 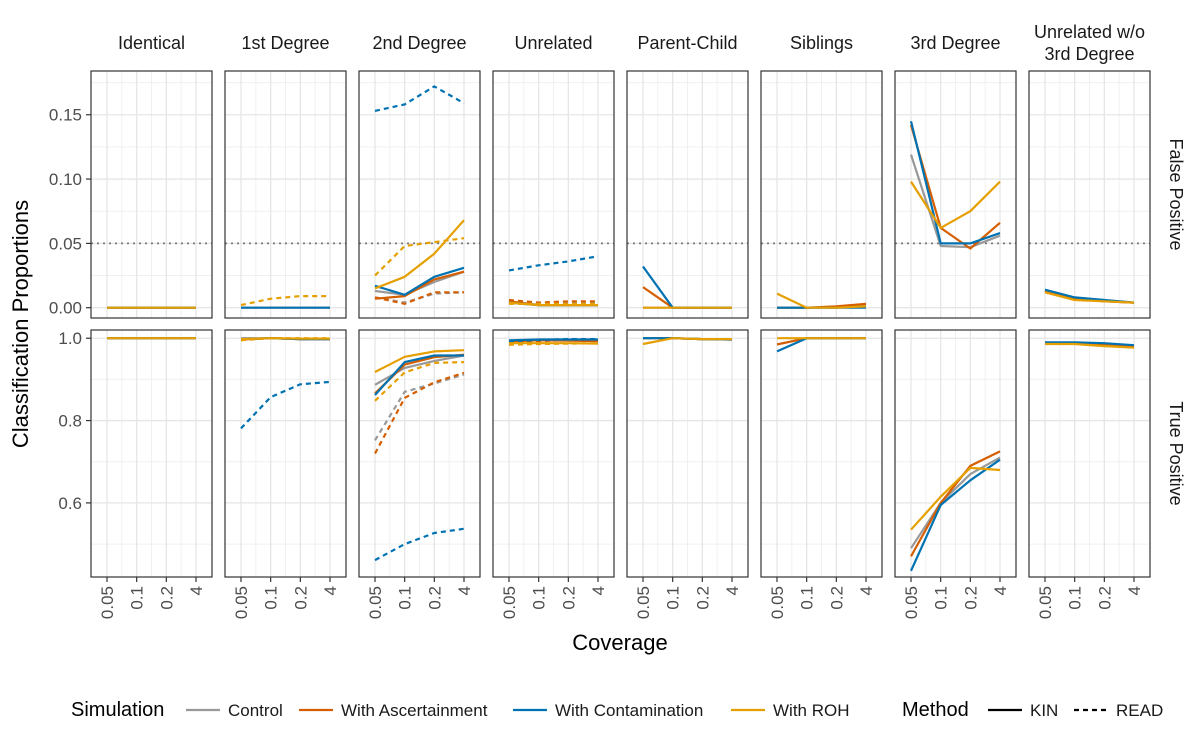 I want to click on x-axis-title: Coverage, so click(x=619, y=642).